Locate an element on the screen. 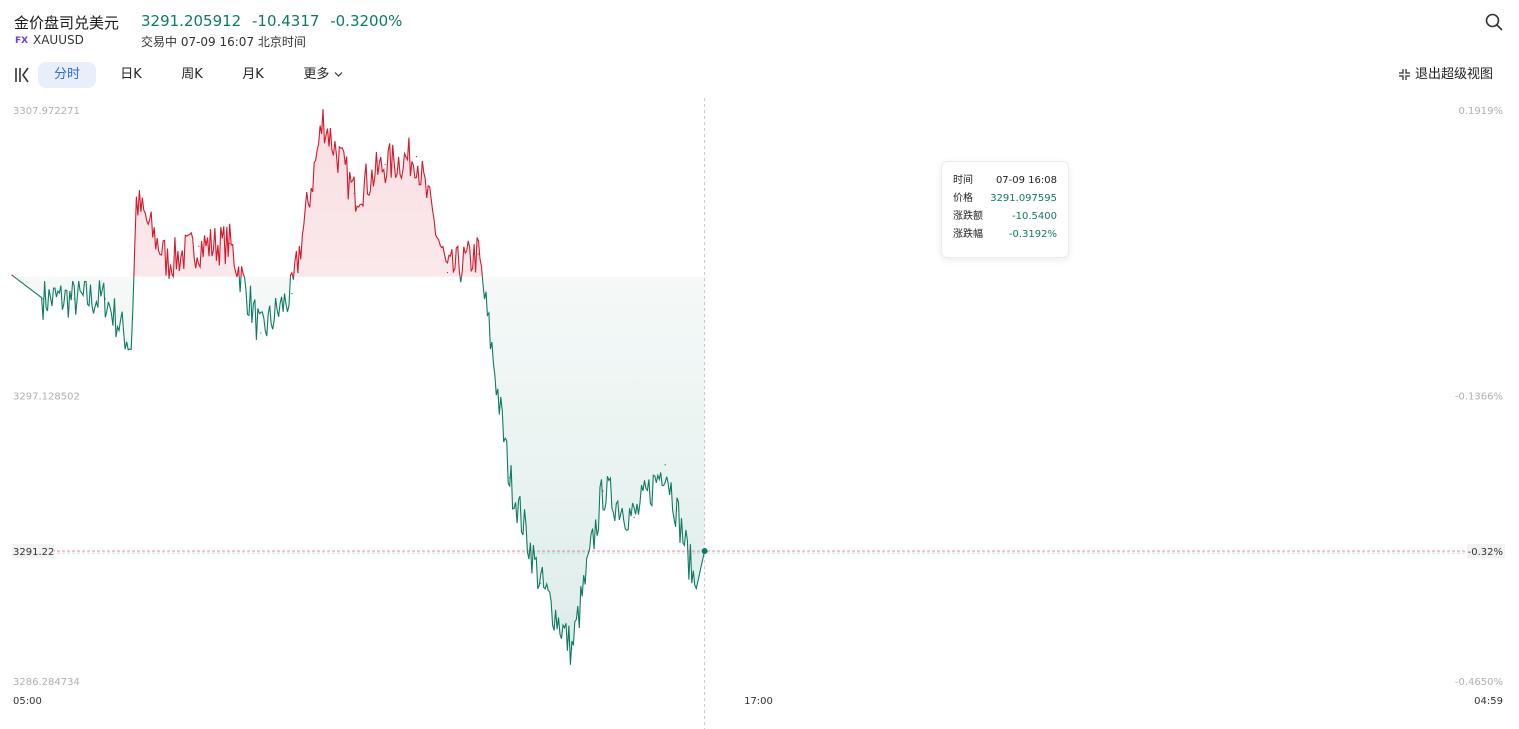  collapse-panel-button is located at coordinates (22, 75).